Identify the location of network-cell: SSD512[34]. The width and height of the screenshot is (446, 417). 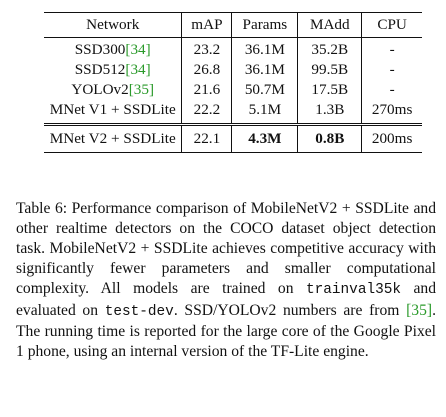
(113, 70).